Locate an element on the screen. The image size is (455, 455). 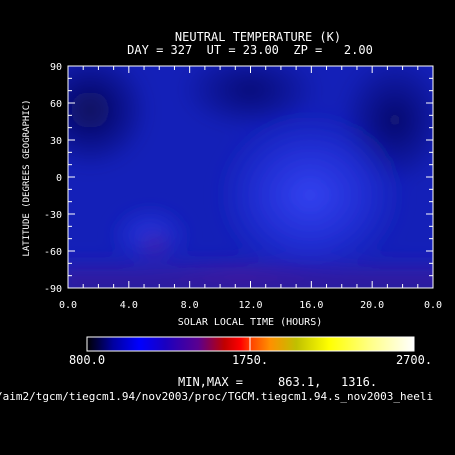
y-tick-label: 30 is located at coordinates (56, 141).